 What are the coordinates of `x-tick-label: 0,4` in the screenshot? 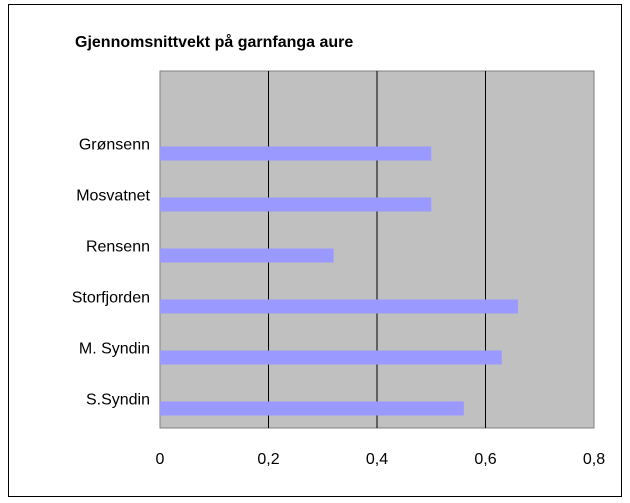 It's located at (377, 459).